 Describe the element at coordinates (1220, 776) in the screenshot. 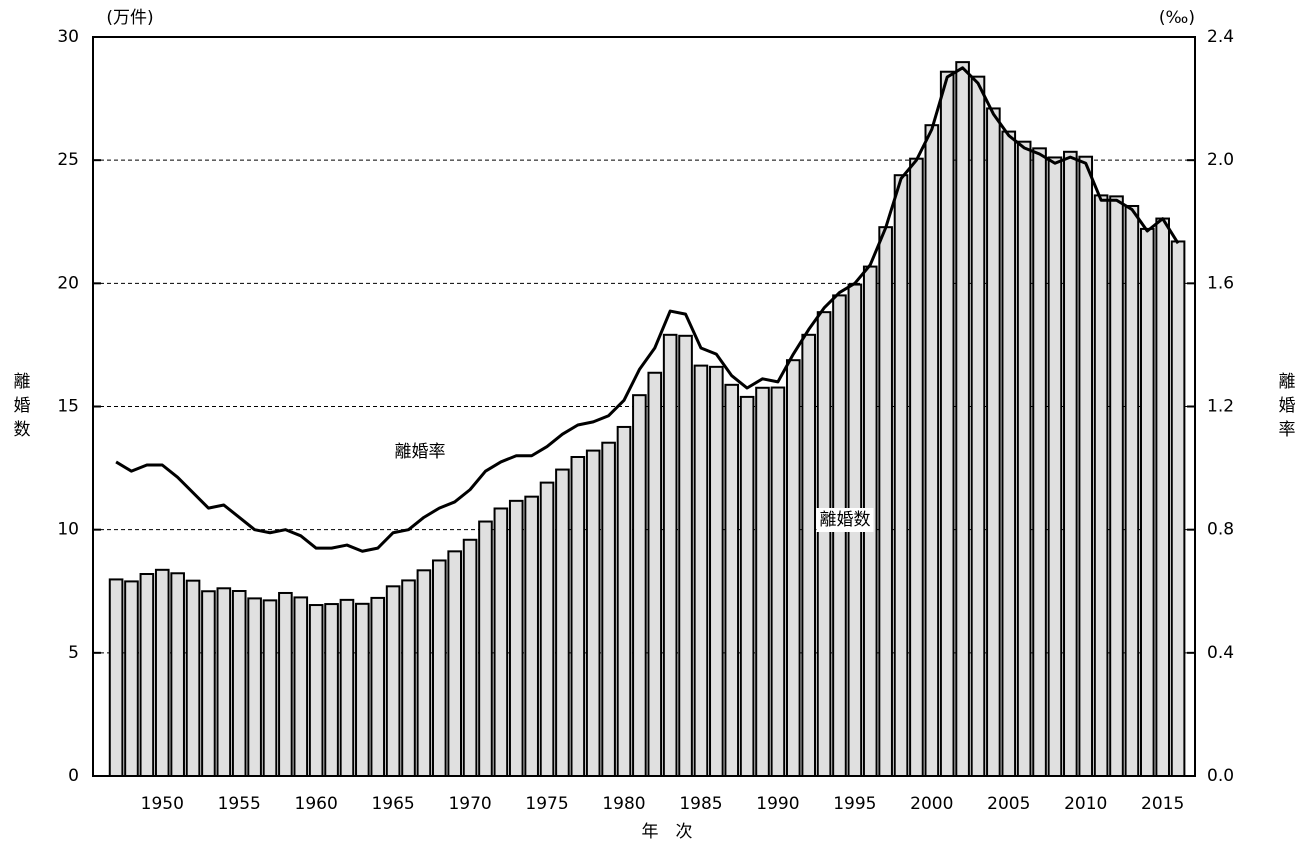

I see `y2-tick-label: 0.0` at that location.